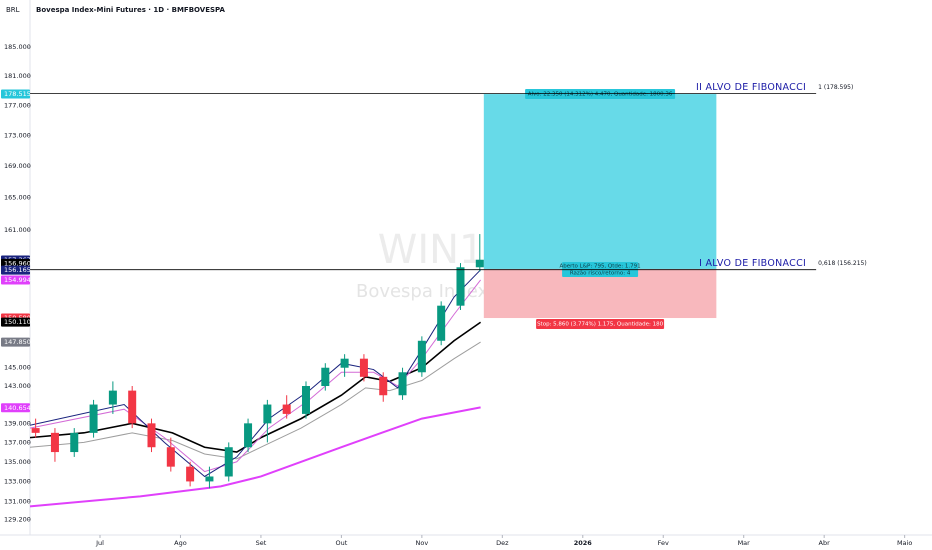  What do you see at coordinates (17, 263) in the screenshot?
I see `price-label: 156.960` at bounding box center [17, 263].